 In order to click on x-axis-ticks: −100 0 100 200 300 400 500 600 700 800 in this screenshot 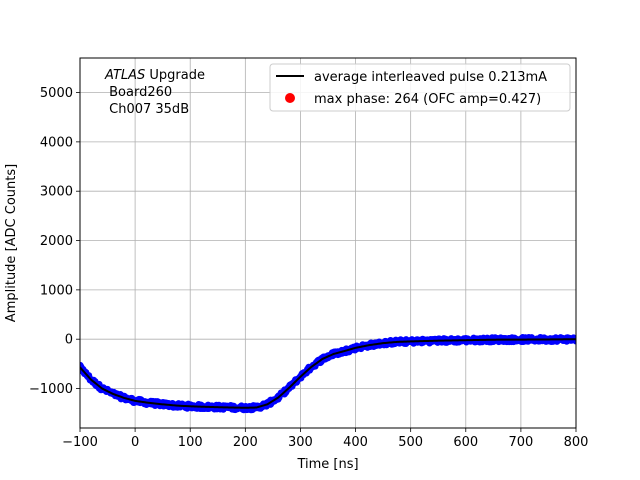, I will do `click(325, 439)`.